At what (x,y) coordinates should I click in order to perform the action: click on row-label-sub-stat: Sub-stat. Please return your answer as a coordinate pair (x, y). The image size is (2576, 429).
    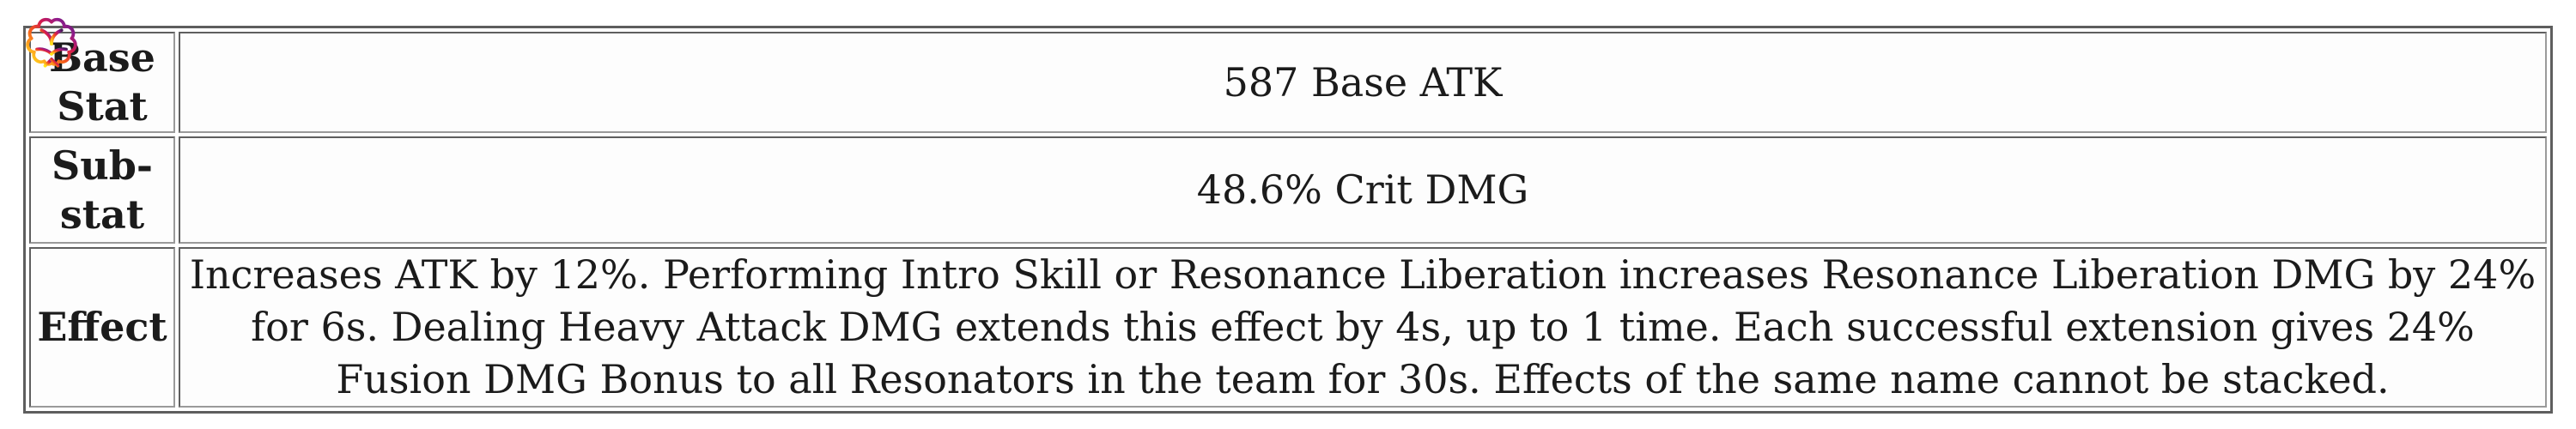
    Looking at the image, I should click on (102, 190).